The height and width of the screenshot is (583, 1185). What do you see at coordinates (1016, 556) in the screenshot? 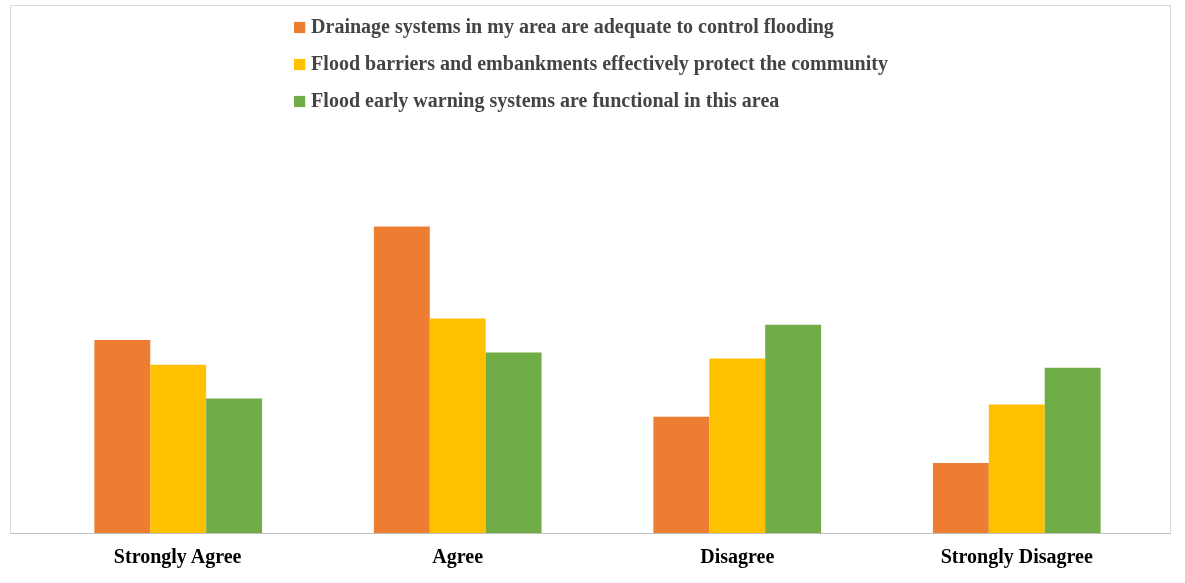
I see `x-tick-label: Strongly Disagree` at bounding box center [1016, 556].